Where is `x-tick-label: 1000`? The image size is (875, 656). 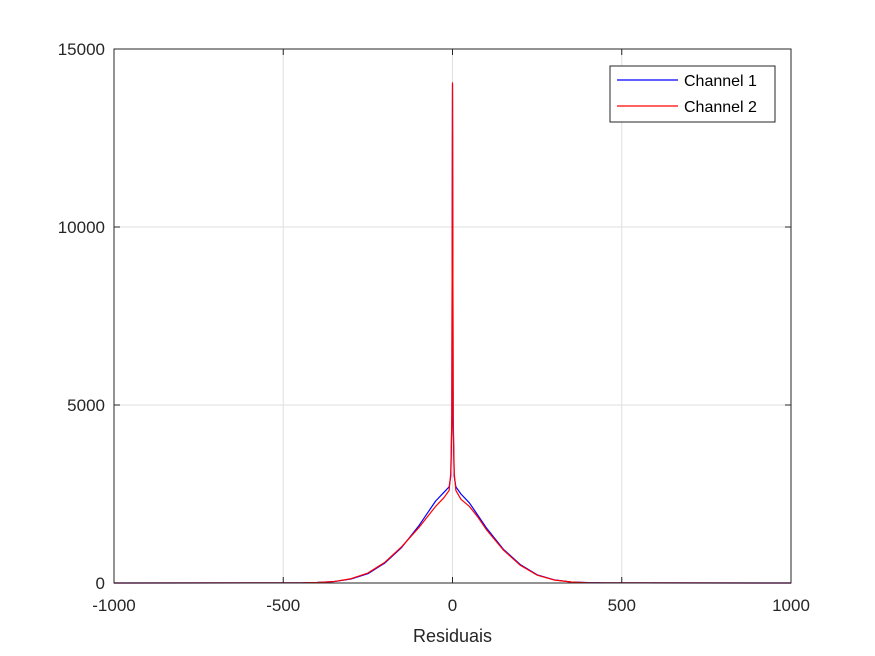
x-tick-label: 1000 is located at coordinates (791, 605).